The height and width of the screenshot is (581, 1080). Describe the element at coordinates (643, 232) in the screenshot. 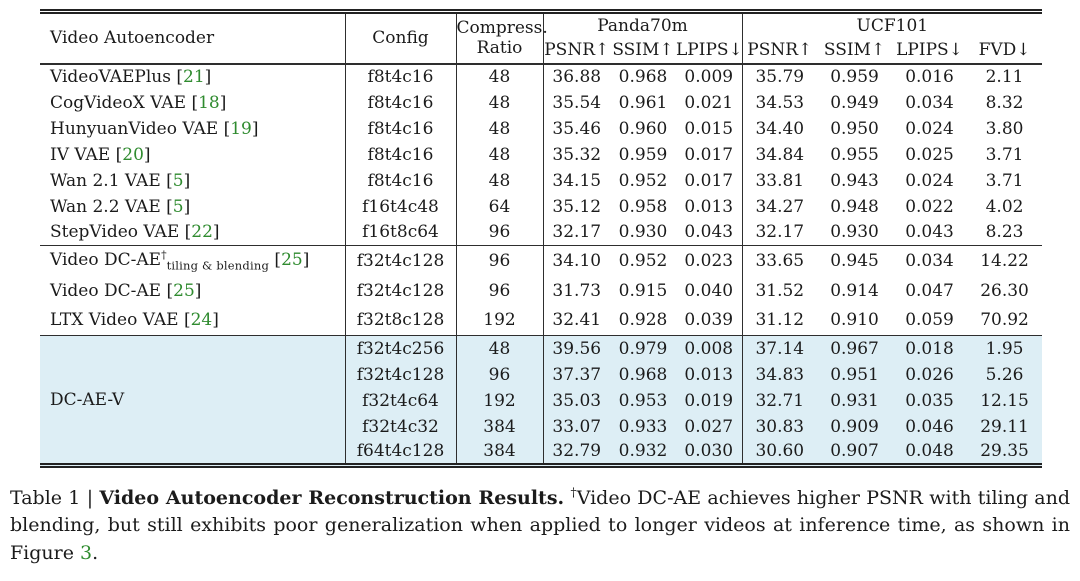

I see `panda70m-metric-cell: 0.930` at that location.